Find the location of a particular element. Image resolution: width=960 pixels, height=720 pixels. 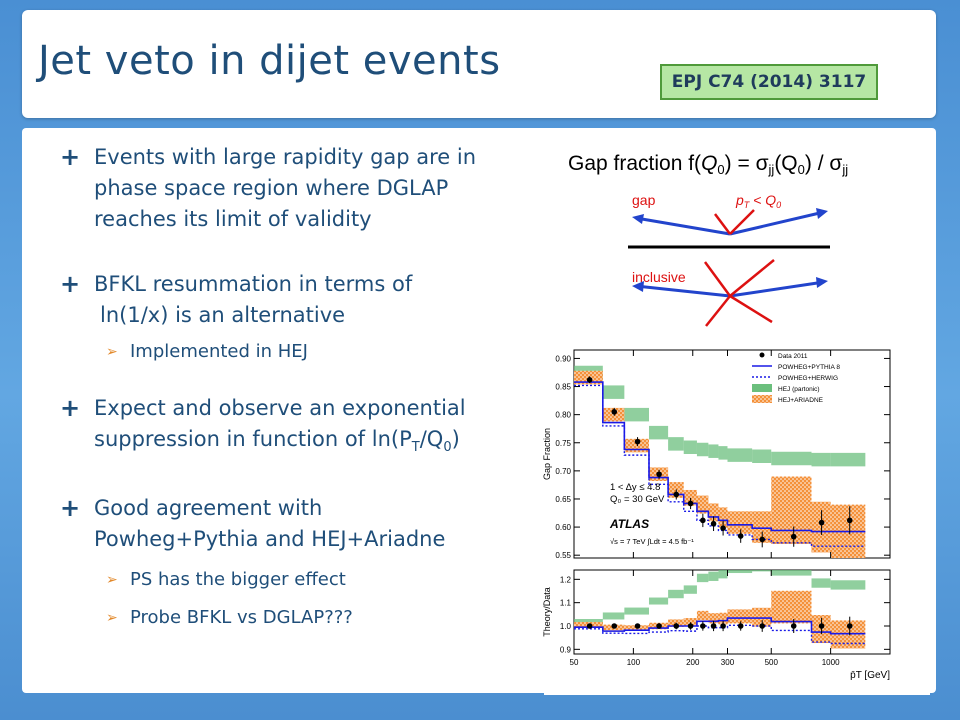

jet-diagram: gap pT < Q0 inclusive is located at coordinates (729, 259).